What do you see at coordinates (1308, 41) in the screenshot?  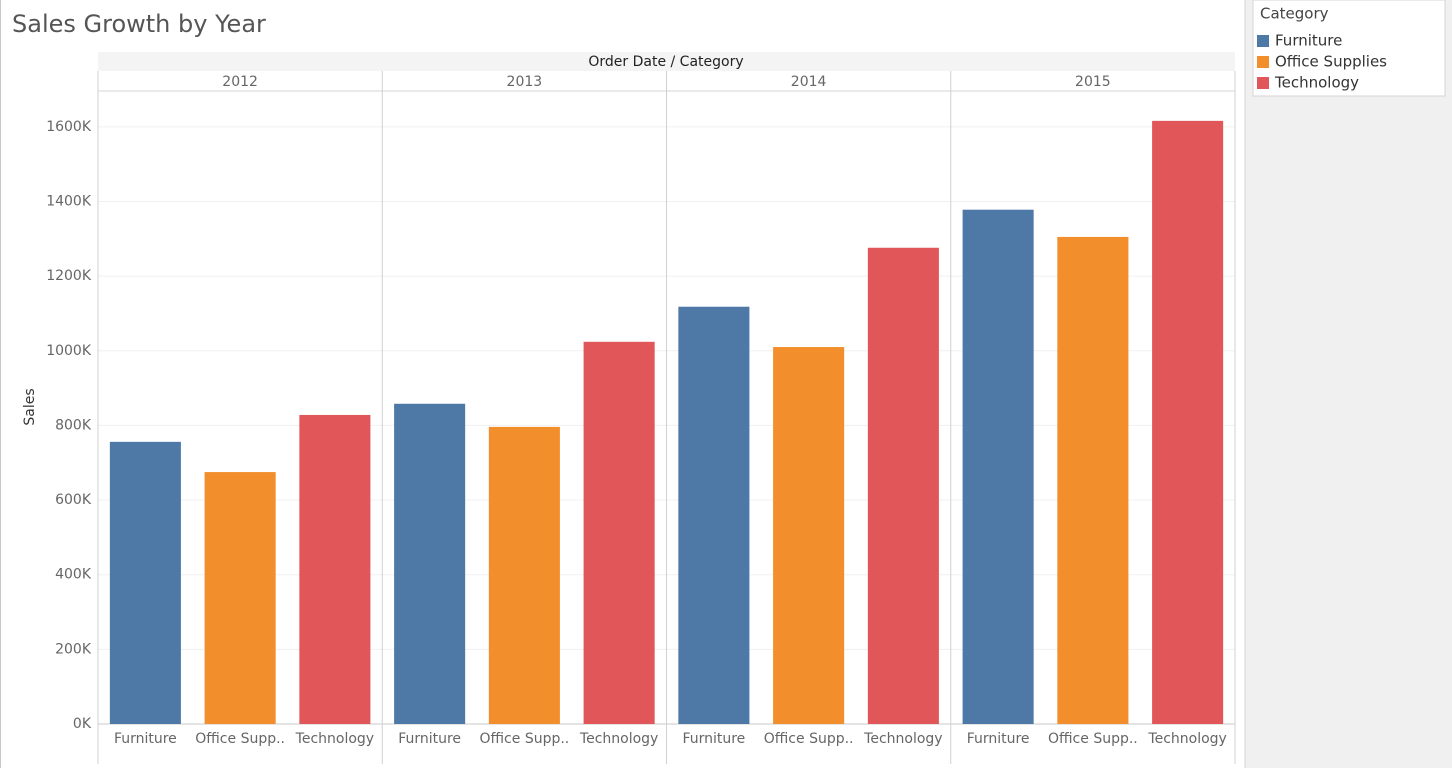 I see `legend-entry: Furniture` at bounding box center [1308, 41].